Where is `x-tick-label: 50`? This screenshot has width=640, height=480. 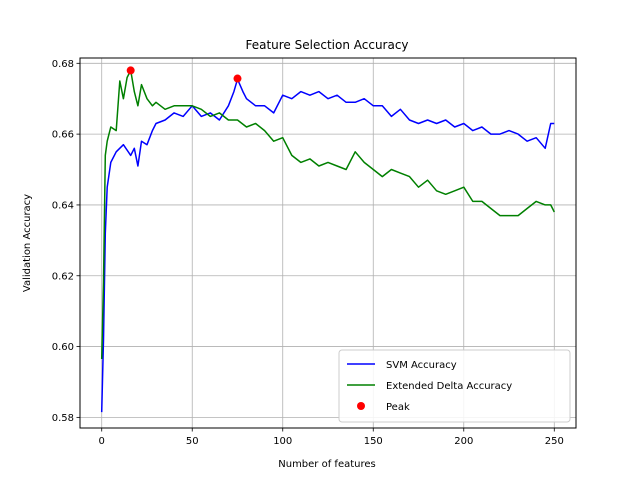
x-tick-label: 50 is located at coordinates (192, 441).